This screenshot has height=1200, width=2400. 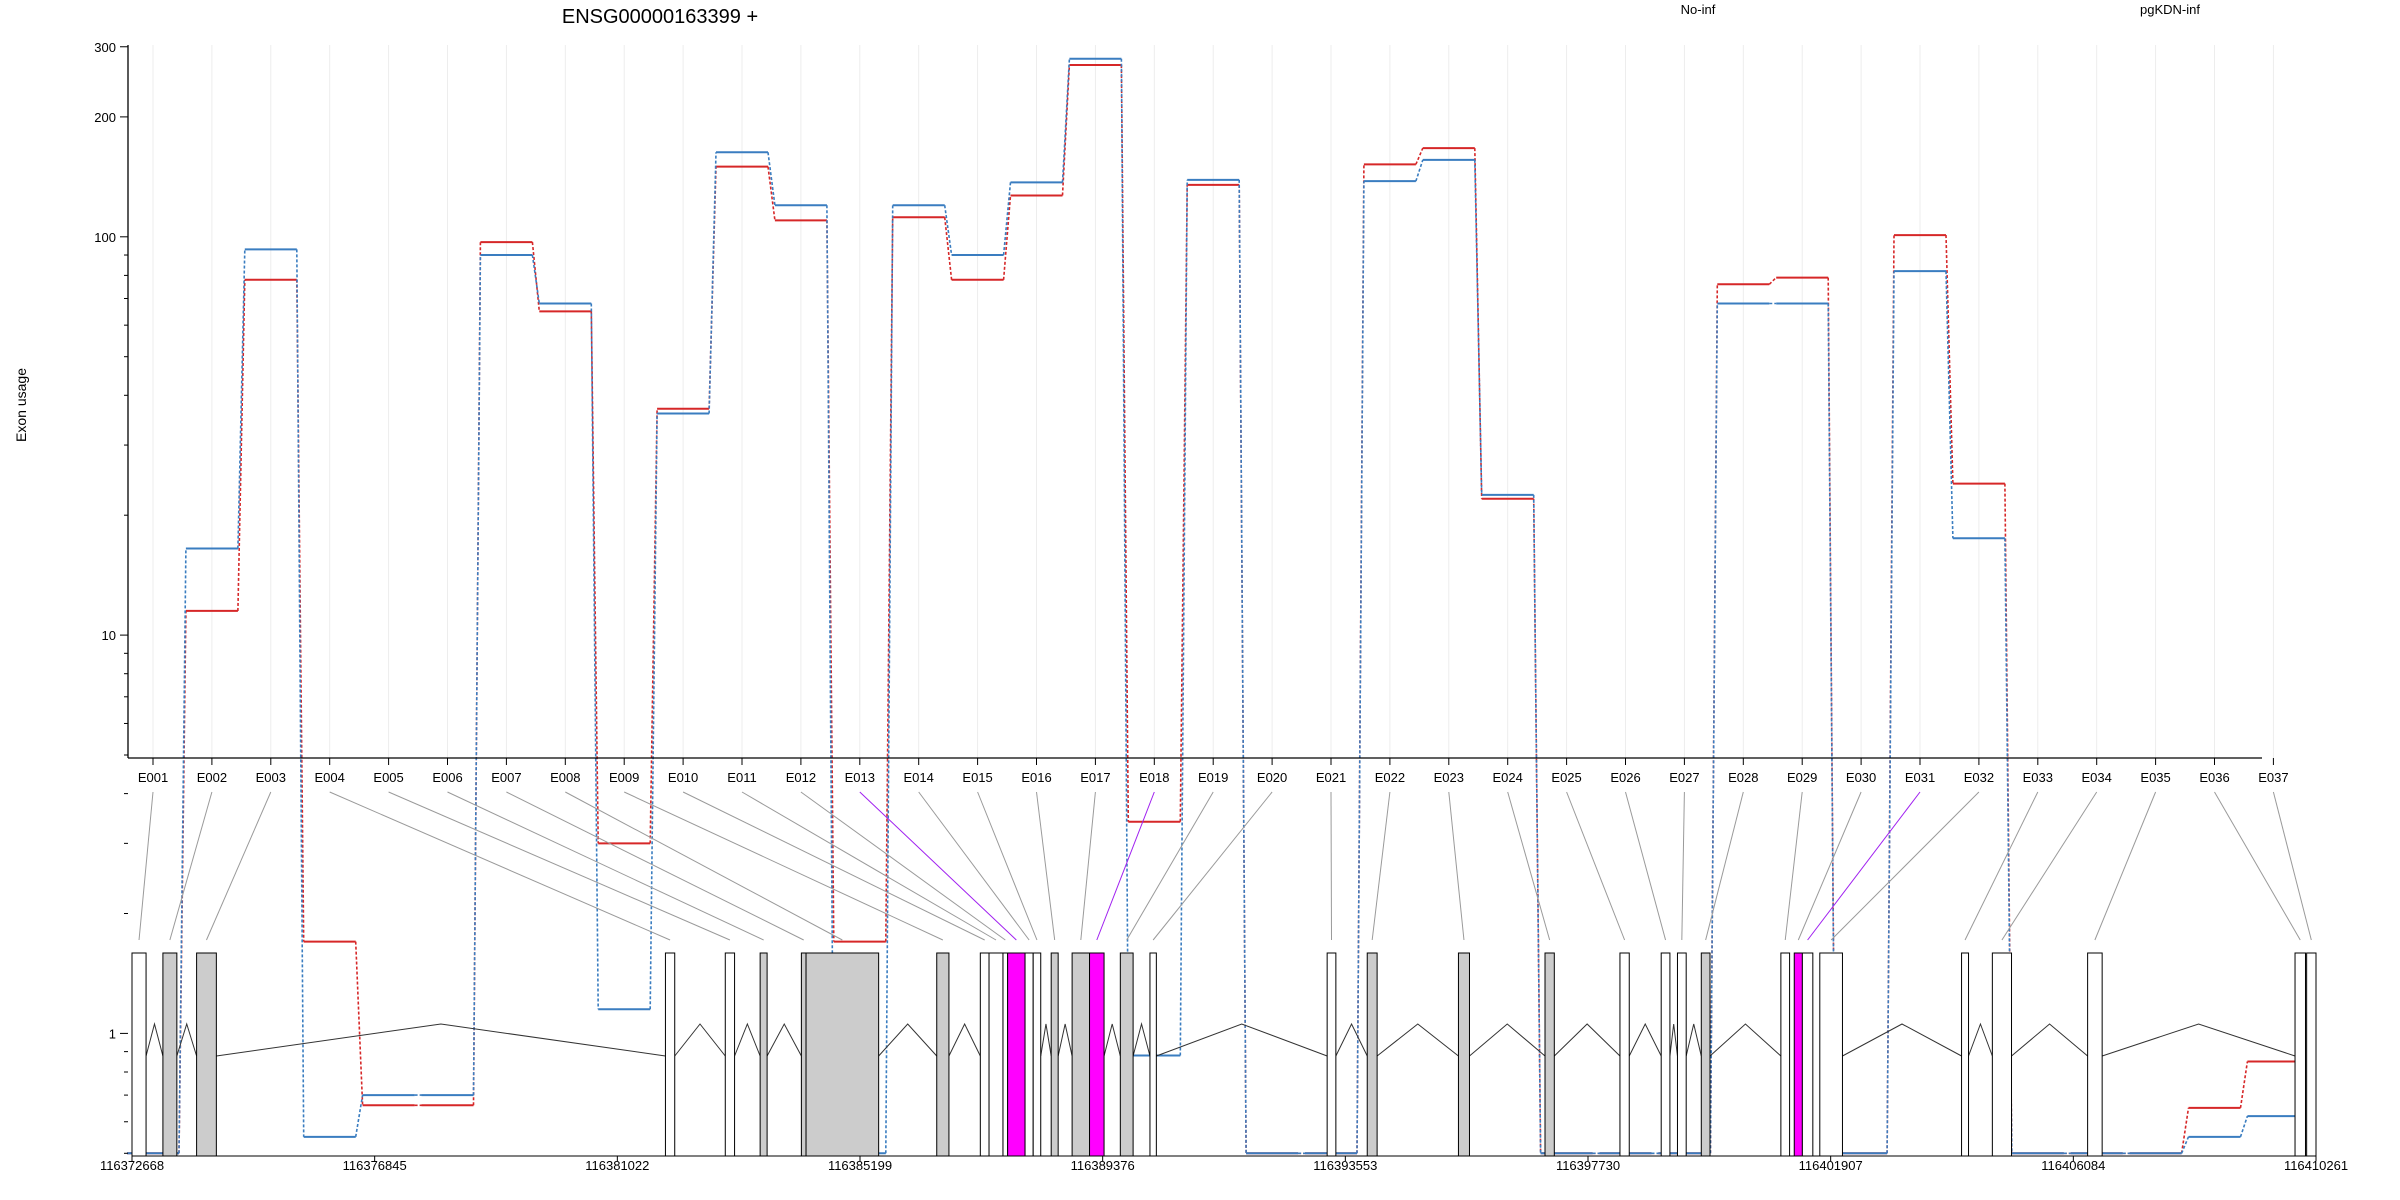 I want to click on series-no-inf-connector-e018, so click(x=1183, y=503).